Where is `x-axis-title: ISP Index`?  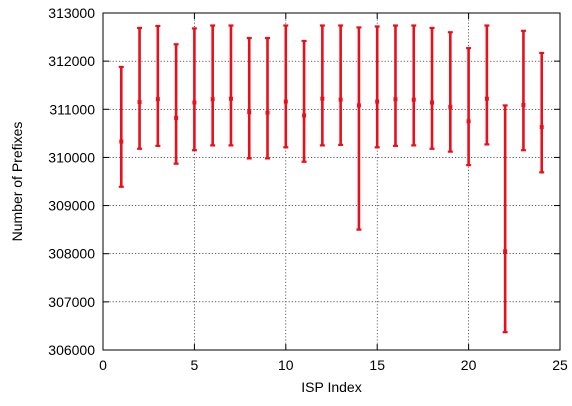 x-axis-title: ISP Index is located at coordinates (331, 387).